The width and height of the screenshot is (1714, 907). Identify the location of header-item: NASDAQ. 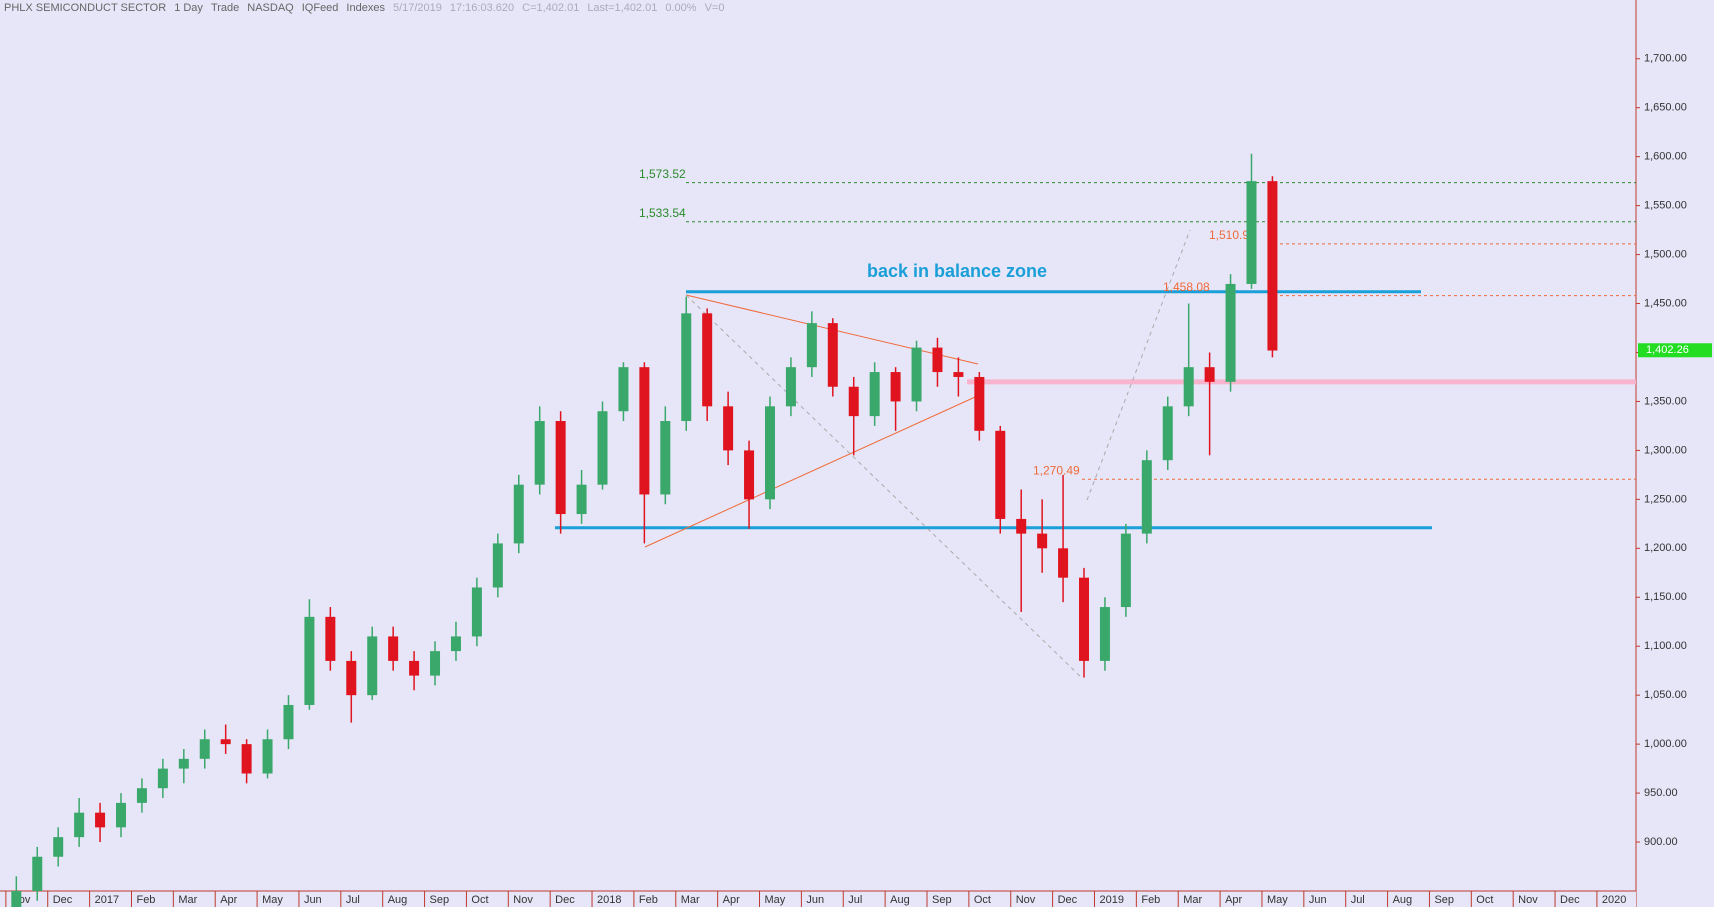
(270, 8).